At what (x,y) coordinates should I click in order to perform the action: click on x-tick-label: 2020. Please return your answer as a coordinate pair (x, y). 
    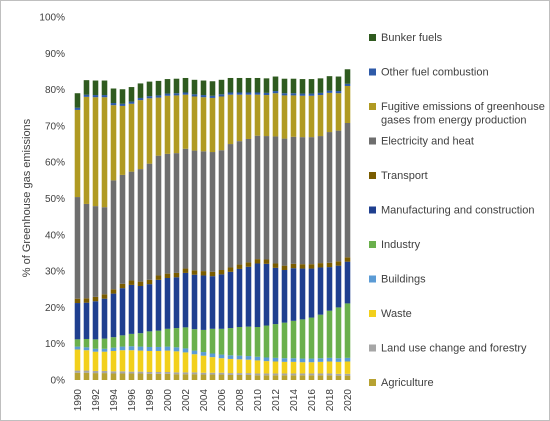
    Looking at the image, I should click on (348, 400).